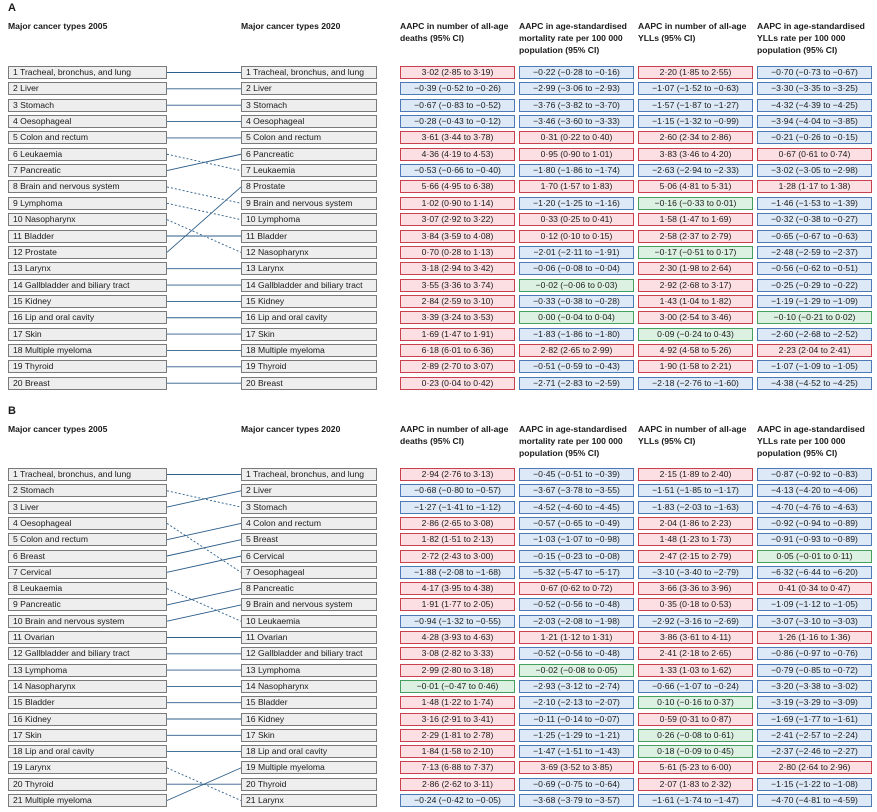 The height and width of the screenshot is (812, 877). I want to click on aapc-value-cell: −0·53 (−0·66 to −0·40), so click(457, 171).